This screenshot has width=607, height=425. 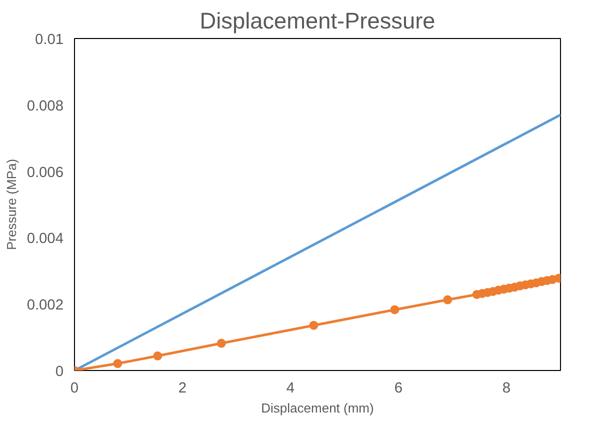 What do you see at coordinates (59, 372) in the screenshot?
I see `y-tick-label: 0` at bounding box center [59, 372].